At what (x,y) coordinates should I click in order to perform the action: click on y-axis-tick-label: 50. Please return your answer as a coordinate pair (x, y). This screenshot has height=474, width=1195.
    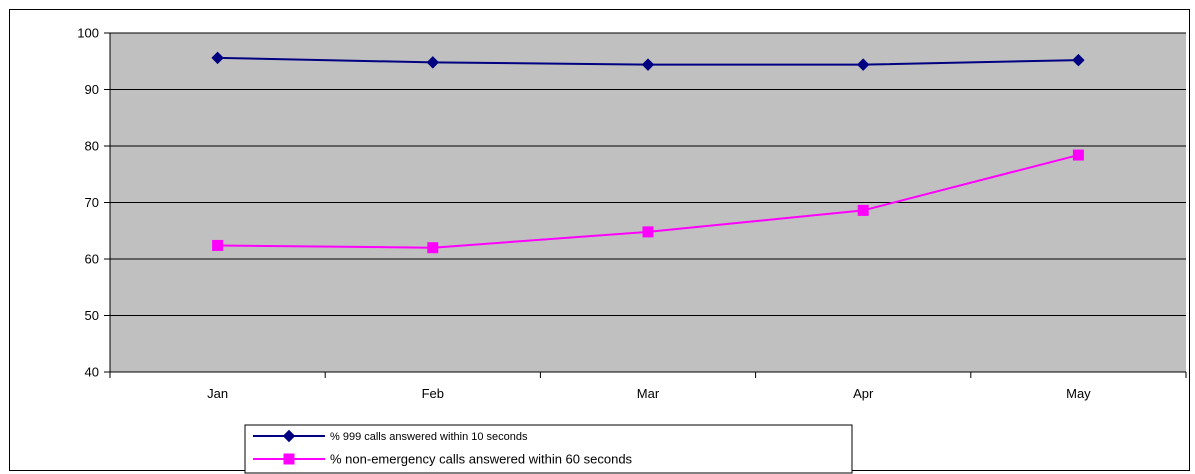
    Looking at the image, I should click on (92, 315).